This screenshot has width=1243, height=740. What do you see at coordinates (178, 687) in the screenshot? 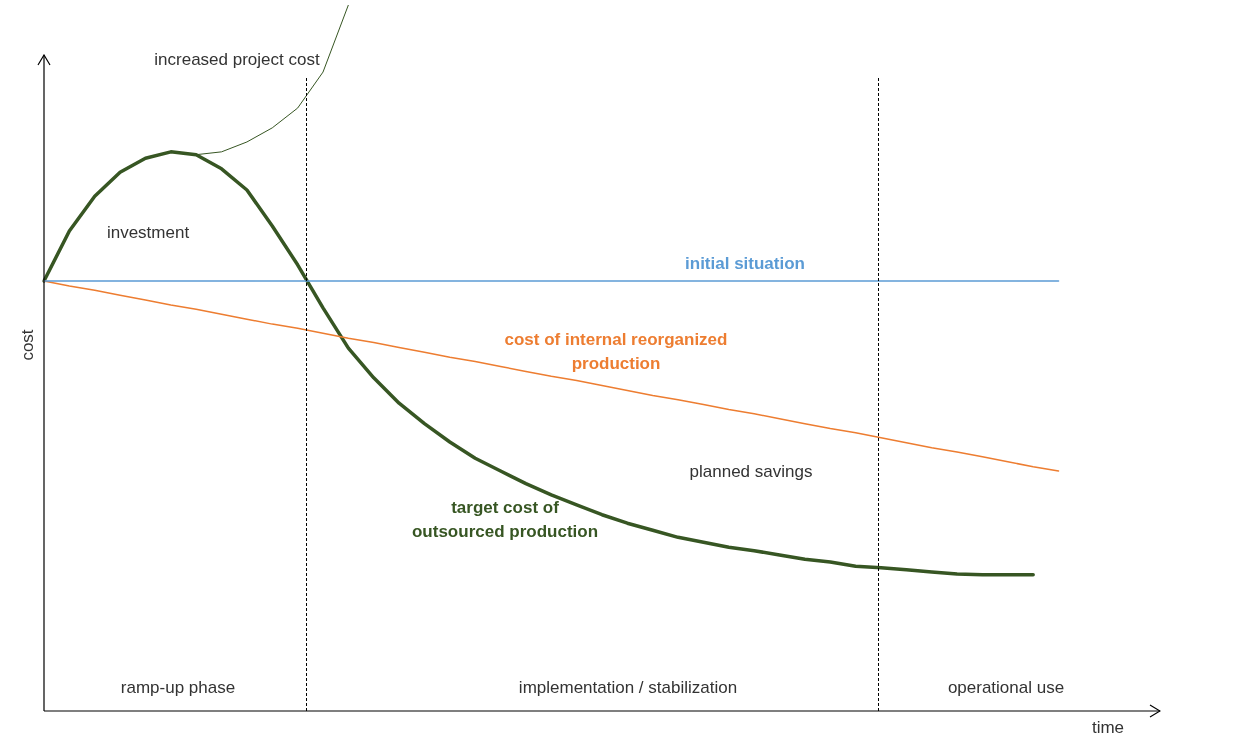
I see `annotation: ramp-up phase` at bounding box center [178, 687].